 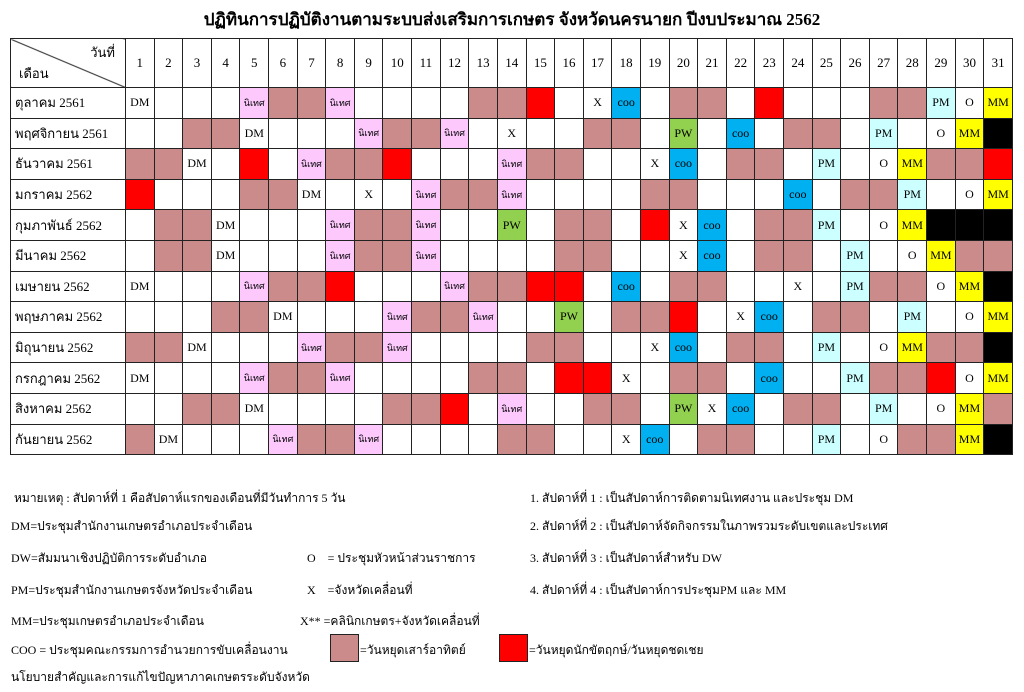 I want to click on day-header: 12, so click(x=454, y=63).